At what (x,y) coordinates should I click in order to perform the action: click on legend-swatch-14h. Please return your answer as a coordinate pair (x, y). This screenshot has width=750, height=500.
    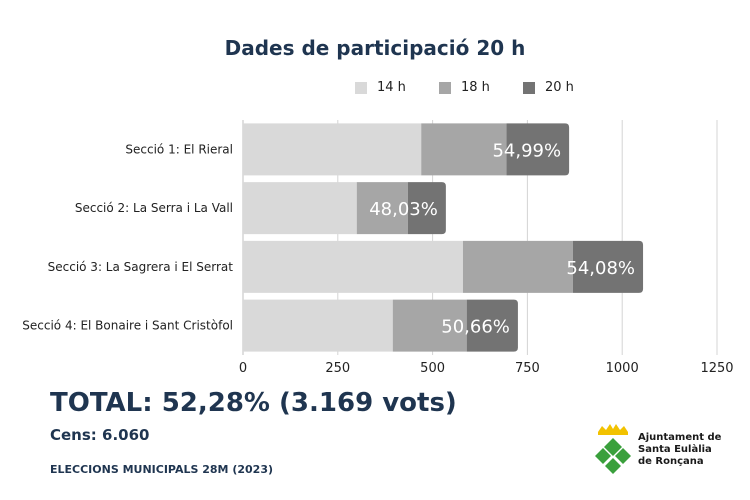
    Looking at the image, I should click on (361, 87).